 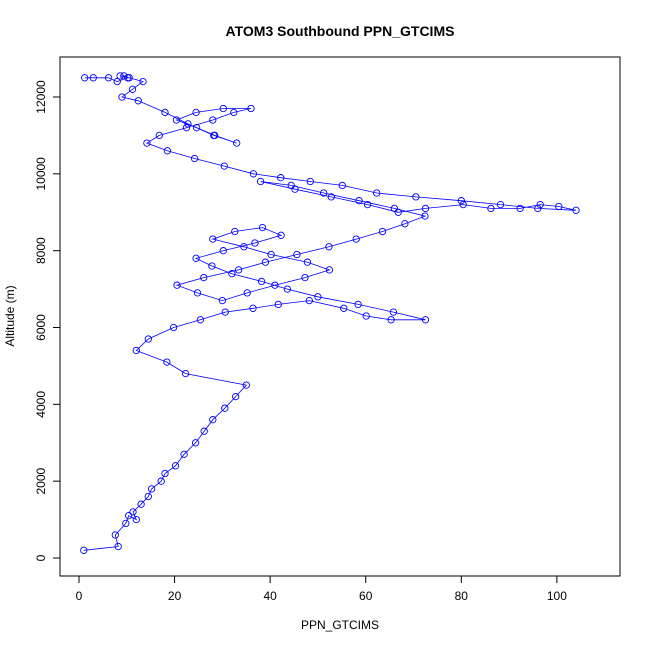 I want to click on y-axis-label: Altitude (m), so click(x=10, y=315).